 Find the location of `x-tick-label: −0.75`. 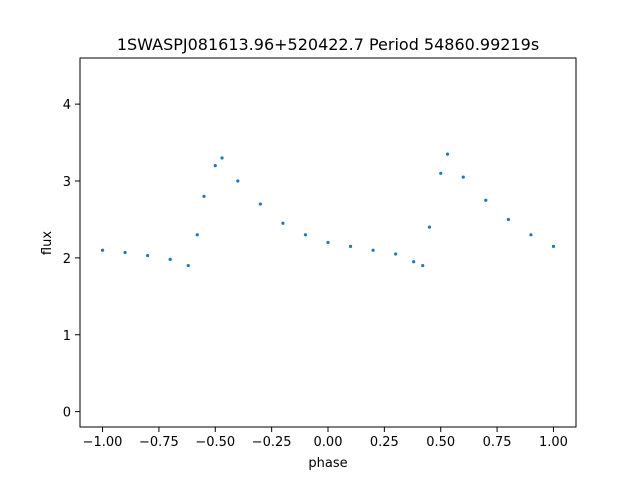

x-tick-label: −0.75 is located at coordinates (159, 442).